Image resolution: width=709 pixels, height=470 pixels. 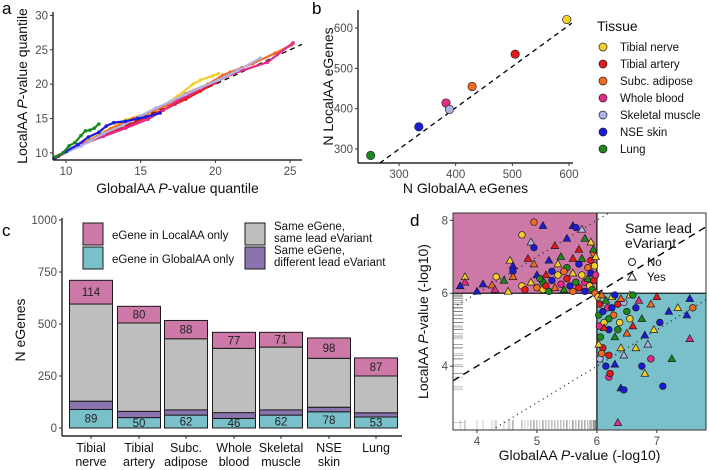 I want to click on x-axis-title-part: -value (-log10), so click(x=615, y=455).